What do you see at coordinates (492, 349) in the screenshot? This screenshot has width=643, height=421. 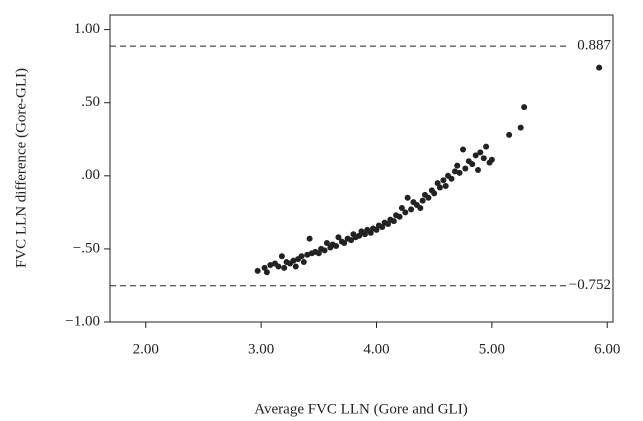 I see `x-tick-label: 5.00` at bounding box center [492, 349].